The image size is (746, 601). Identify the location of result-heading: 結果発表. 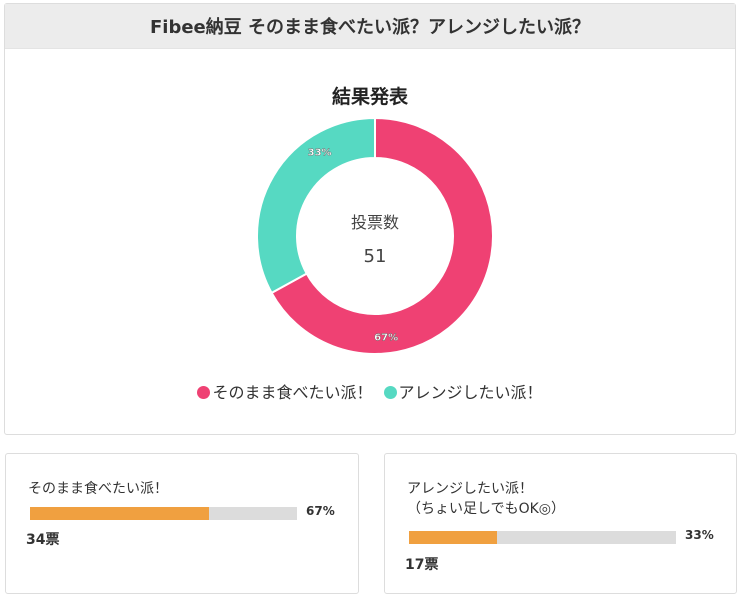
(369, 97).